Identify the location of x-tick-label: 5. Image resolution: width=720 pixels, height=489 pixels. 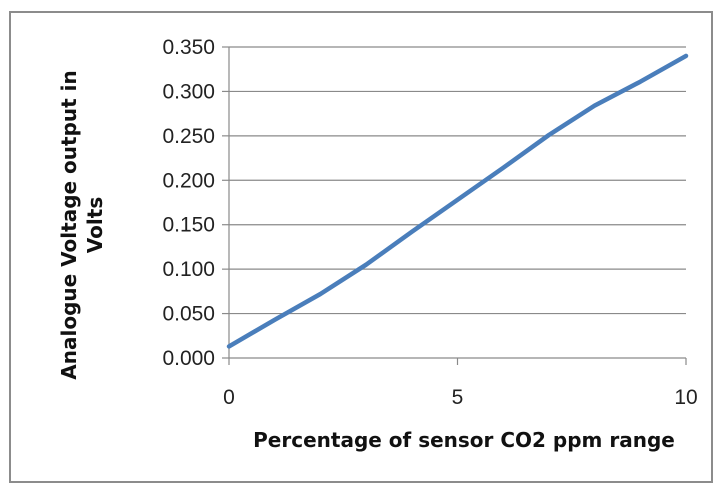
(458, 397).